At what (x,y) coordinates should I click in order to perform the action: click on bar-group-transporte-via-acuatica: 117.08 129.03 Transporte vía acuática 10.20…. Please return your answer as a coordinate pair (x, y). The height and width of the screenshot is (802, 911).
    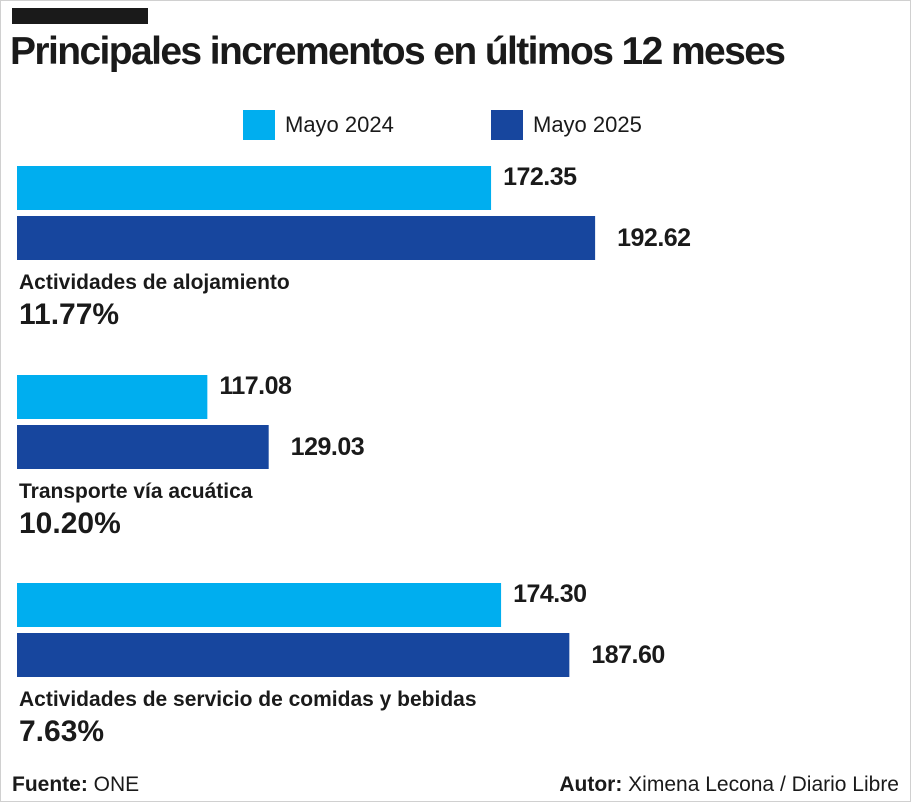
    Looking at the image, I should click on (191, 456).